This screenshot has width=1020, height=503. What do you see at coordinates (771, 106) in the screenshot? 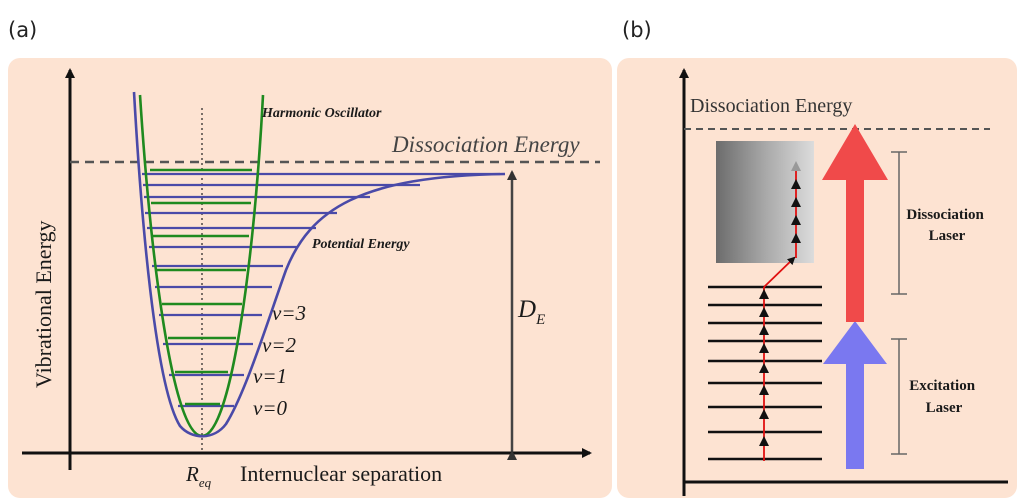
I see `dissociation-energy-label-b: Dissociation Energy` at bounding box center [771, 106].